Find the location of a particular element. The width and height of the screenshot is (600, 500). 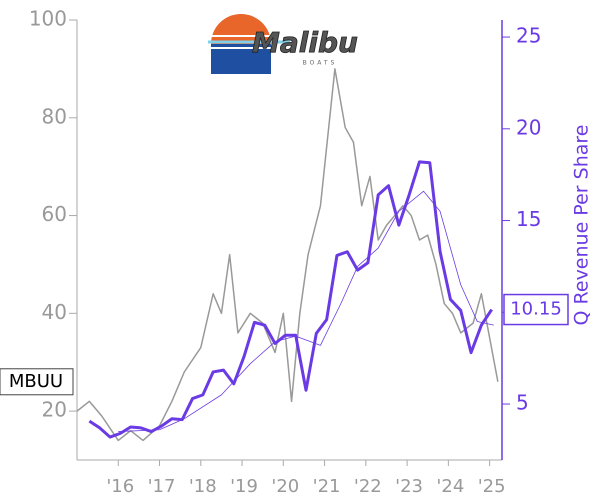

x-tick-label: '23 is located at coordinates (409, 486).